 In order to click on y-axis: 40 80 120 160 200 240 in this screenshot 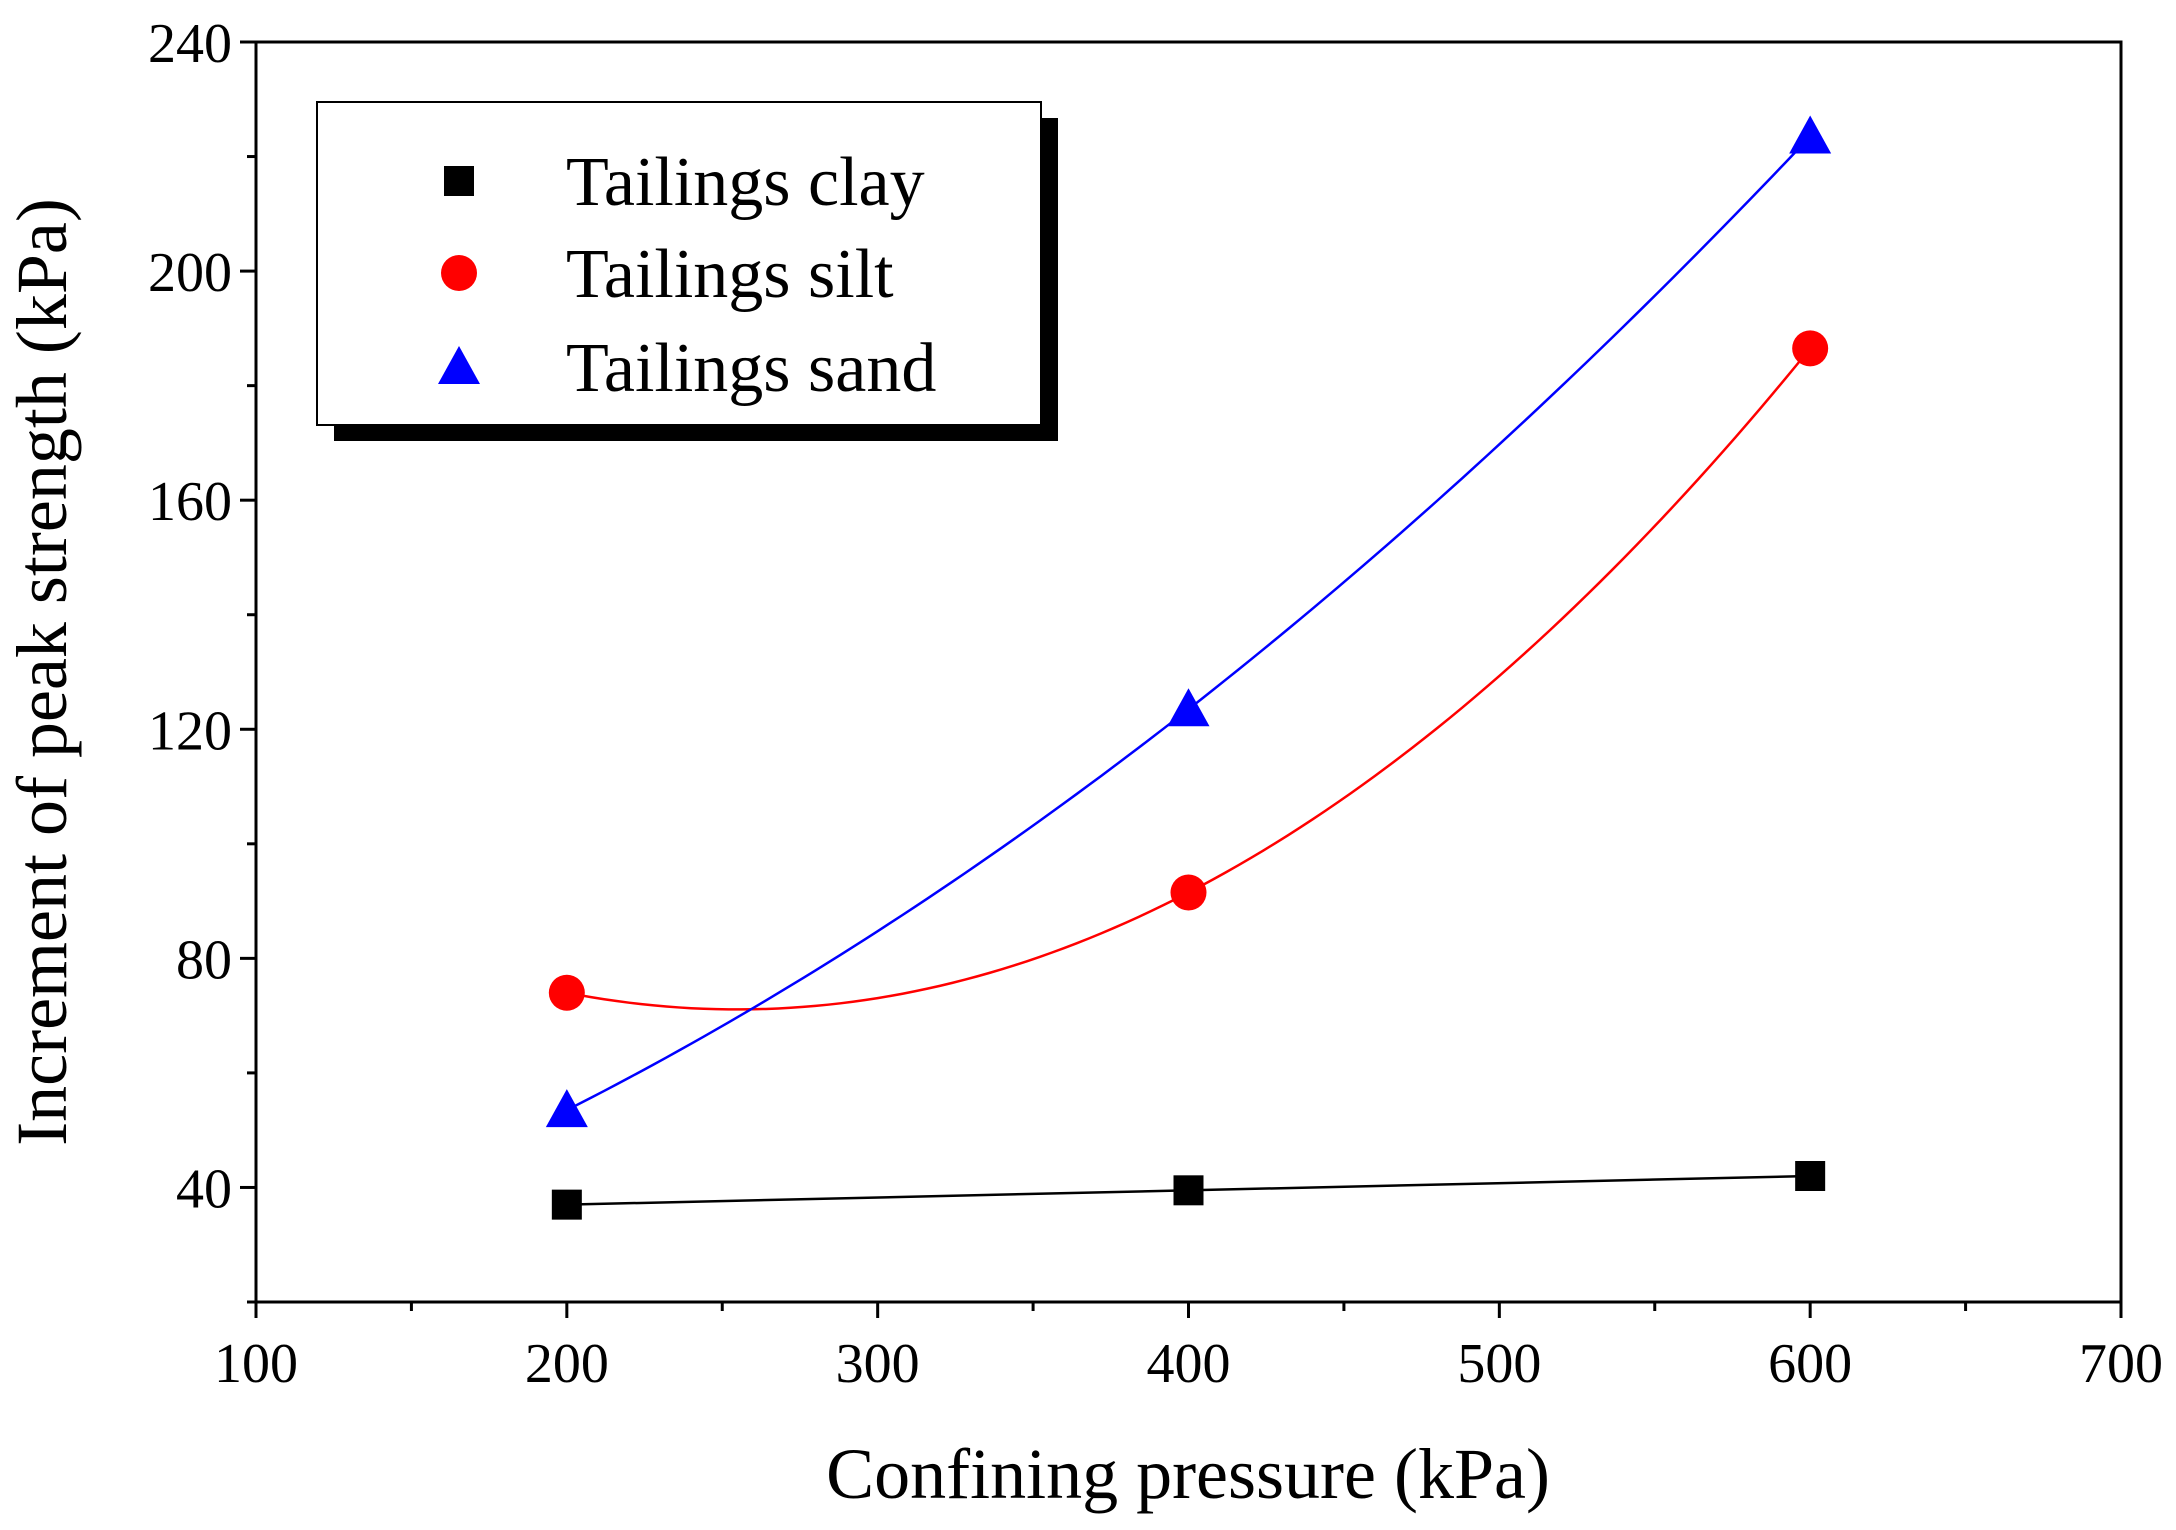, I will do `click(202, 658)`.